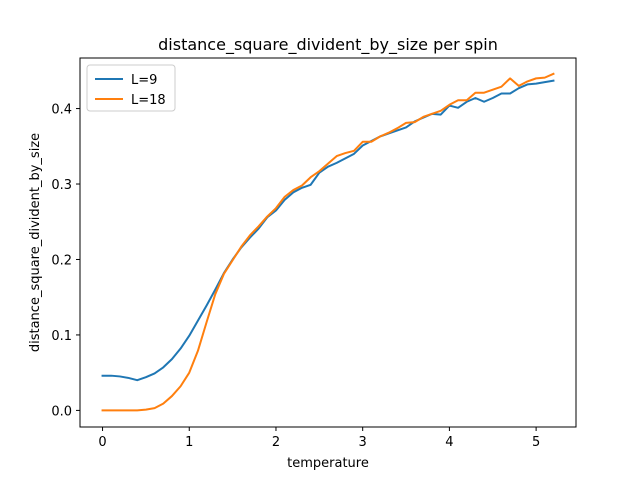 This screenshot has height=480, width=640. I want to click on y-tick-label: 0.0, so click(61, 411).